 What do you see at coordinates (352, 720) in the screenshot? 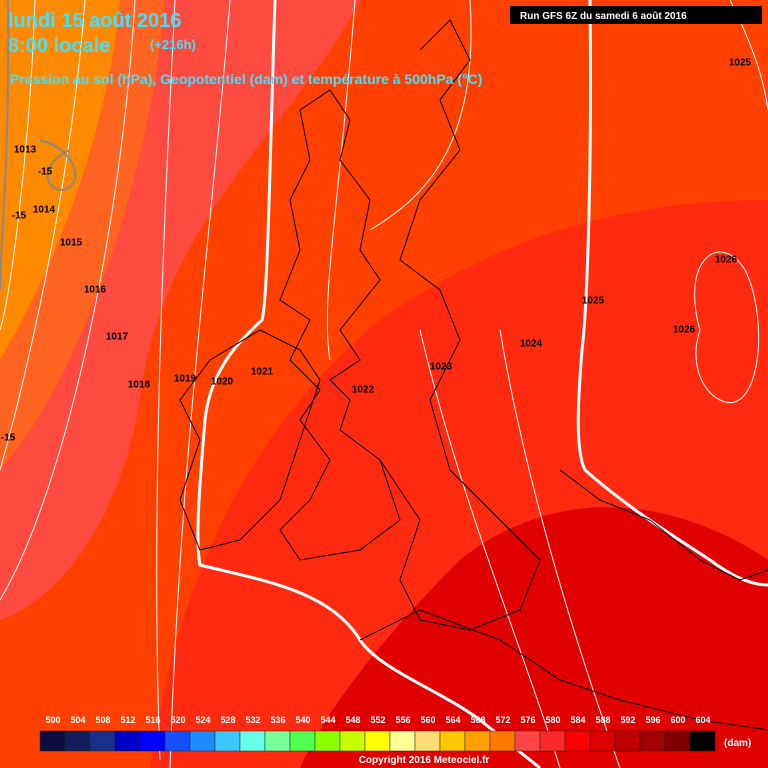
I see `colorbar-tick: 548` at bounding box center [352, 720].